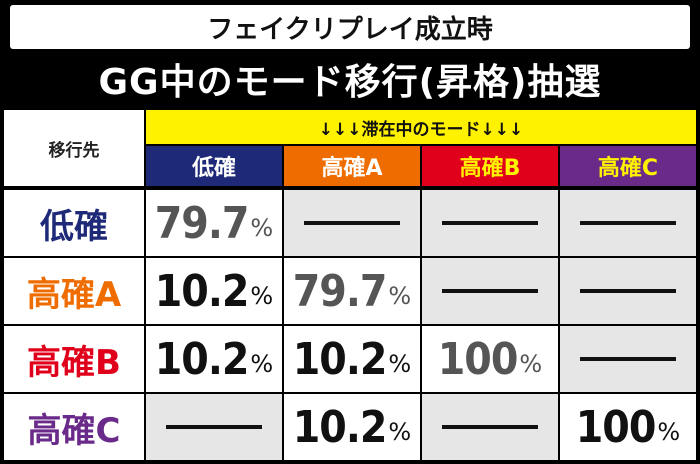 The height and width of the screenshot is (464, 700). What do you see at coordinates (421, 127) in the screenshot?
I see `current-mode-header: ↓↓↓滞在中のモード↓↓↓` at bounding box center [421, 127].